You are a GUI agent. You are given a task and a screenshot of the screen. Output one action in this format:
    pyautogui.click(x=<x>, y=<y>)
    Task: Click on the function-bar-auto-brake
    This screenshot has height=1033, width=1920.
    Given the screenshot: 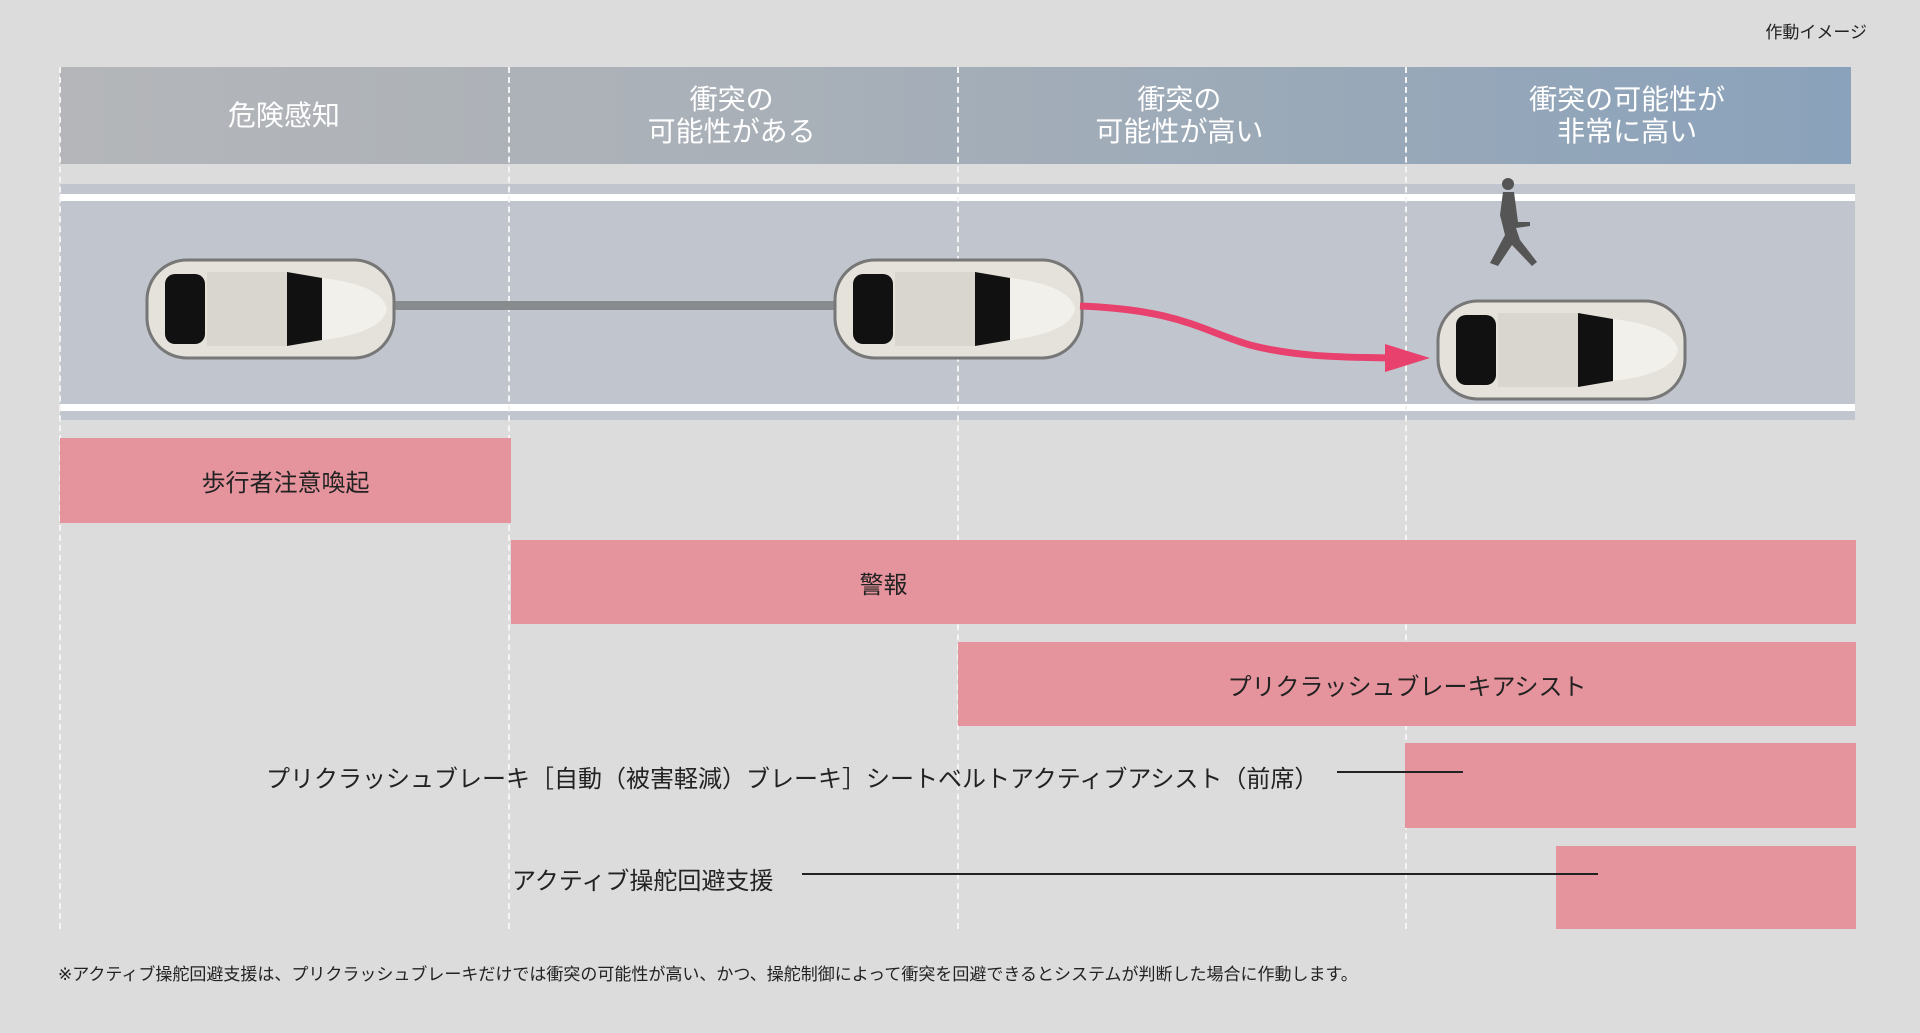 What is the action you would take?
    pyautogui.click(x=1630, y=785)
    